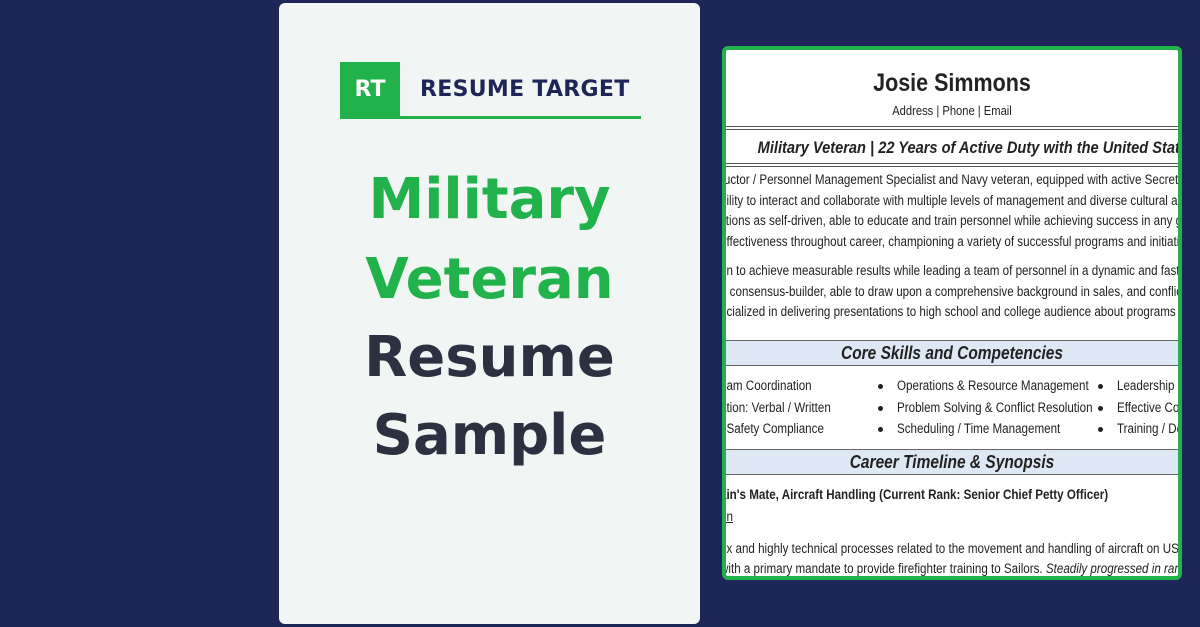  What do you see at coordinates (979, 428) in the screenshot?
I see `skill-item: Scheduling / Time Management` at bounding box center [979, 428].